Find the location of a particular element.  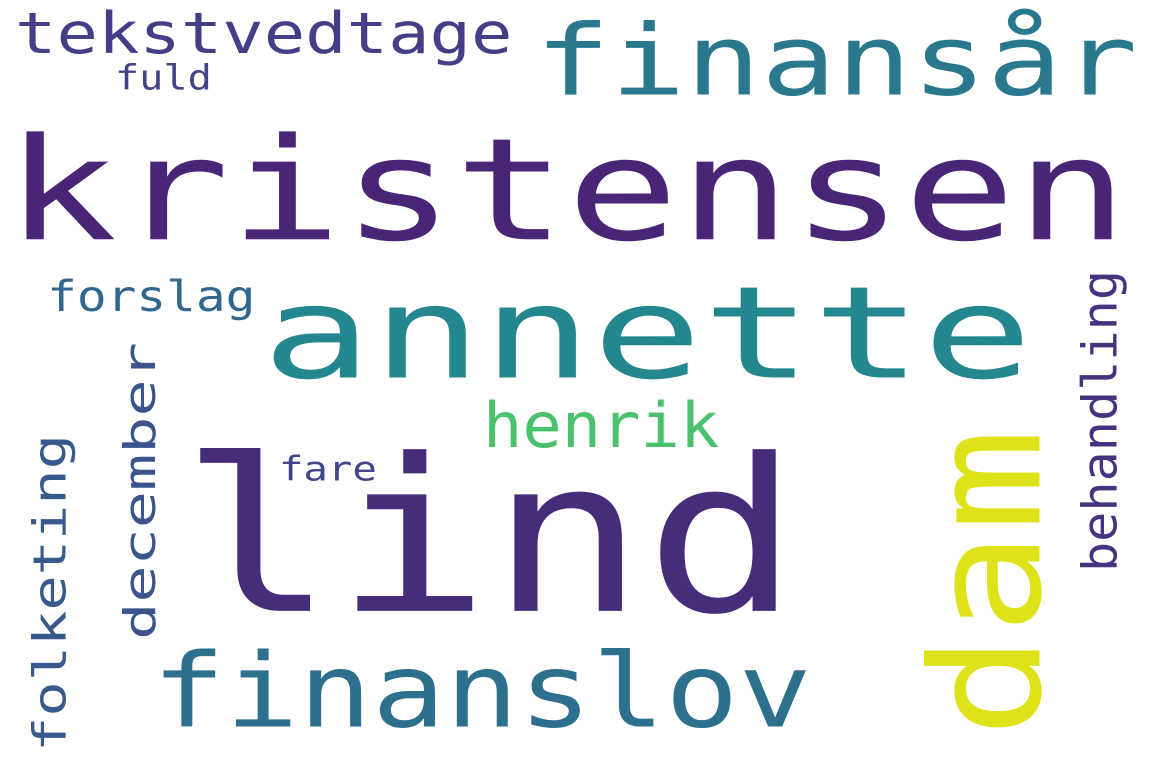

word-finanslov: finanslov is located at coordinates (482, 691).